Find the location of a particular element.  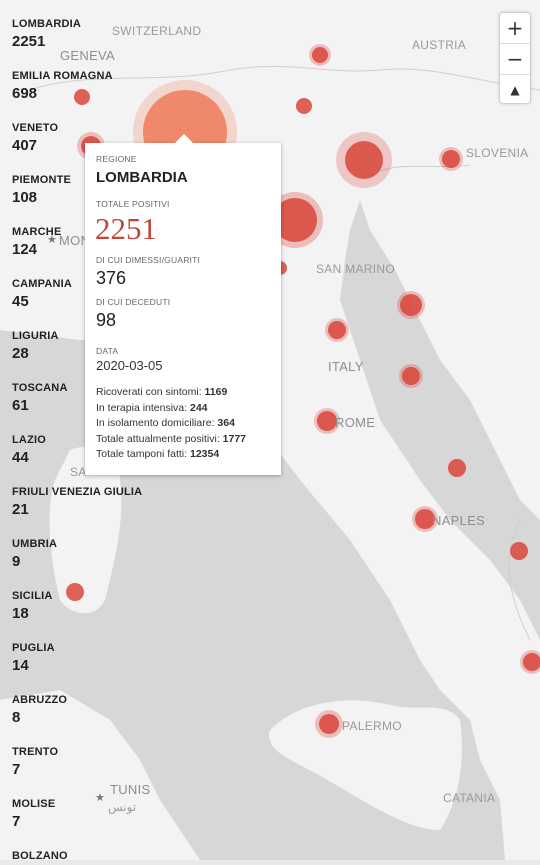

bubble-marche is located at coordinates (411, 305).